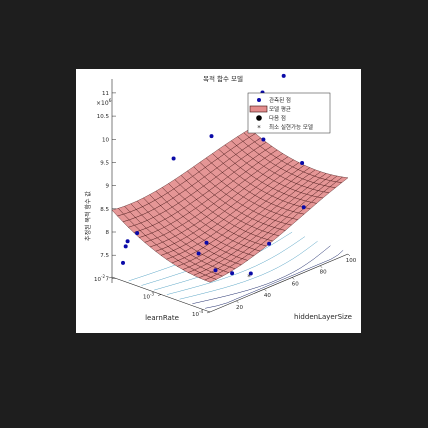  What do you see at coordinates (295, 284) in the screenshot?
I see `hiddenlayersize-tick-label: 60` at bounding box center [295, 284].